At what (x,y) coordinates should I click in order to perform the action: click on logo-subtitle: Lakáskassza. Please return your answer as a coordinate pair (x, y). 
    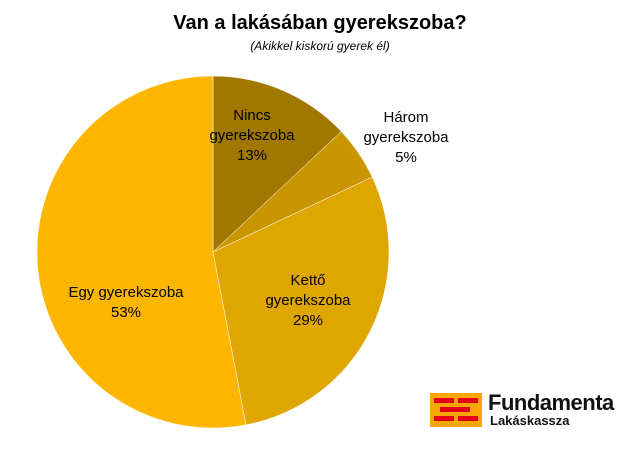
    Looking at the image, I should click on (530, 420).